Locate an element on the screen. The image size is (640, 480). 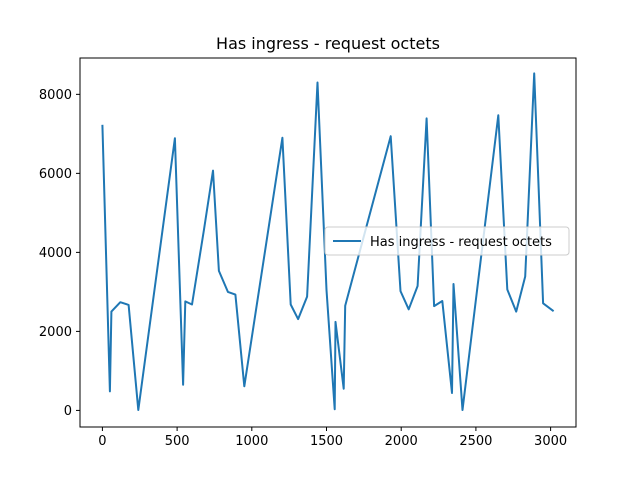
y-axis: 0 2000 4000 6000 8000 is located at coordinates (59, 253).